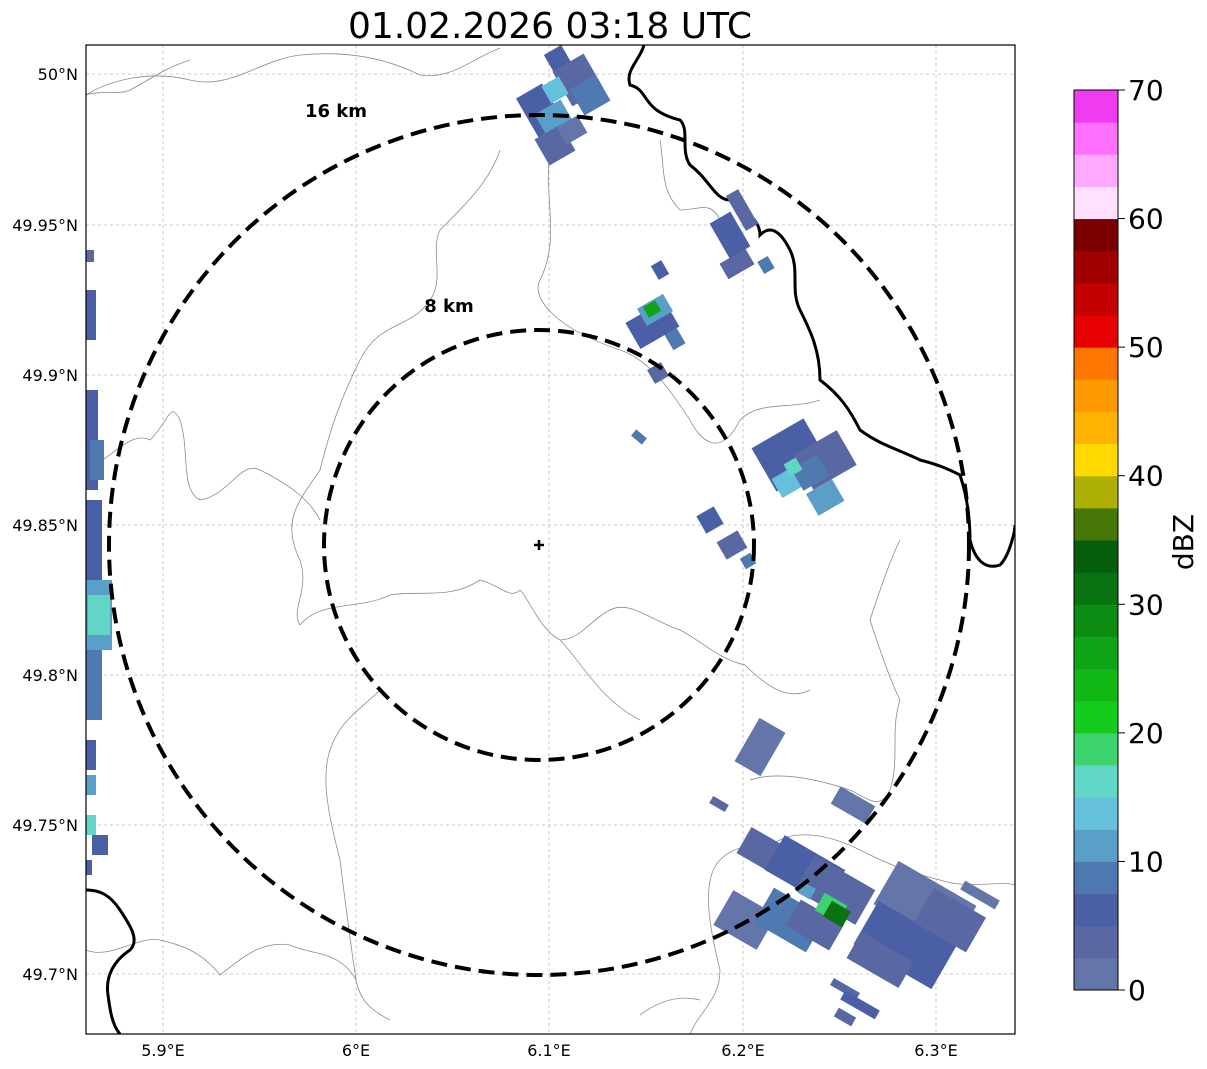 The image size is (1207, 1069). I want to click on y-tick-label: 49.75°N, so click(45, 825).